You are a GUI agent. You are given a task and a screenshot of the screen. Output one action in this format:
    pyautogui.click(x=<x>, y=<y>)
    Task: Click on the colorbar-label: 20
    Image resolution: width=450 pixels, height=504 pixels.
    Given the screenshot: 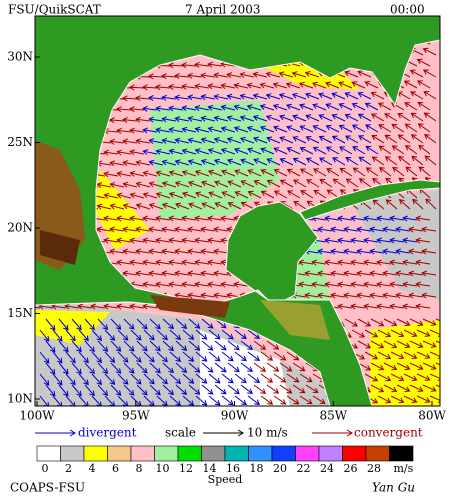 What is the action you would take?
    pyautogui.click(x=280, y=468)
    